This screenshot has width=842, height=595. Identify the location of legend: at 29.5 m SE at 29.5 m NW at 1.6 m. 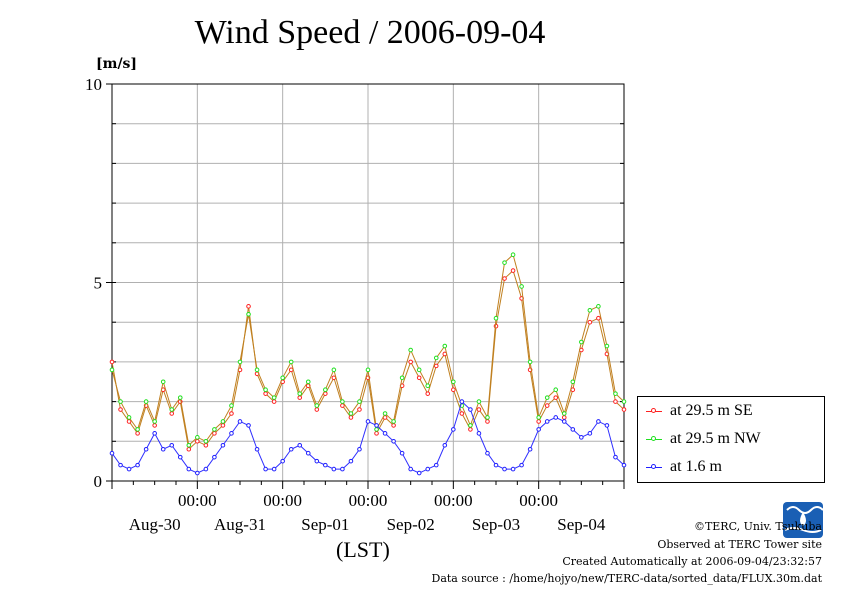
(731, 439).